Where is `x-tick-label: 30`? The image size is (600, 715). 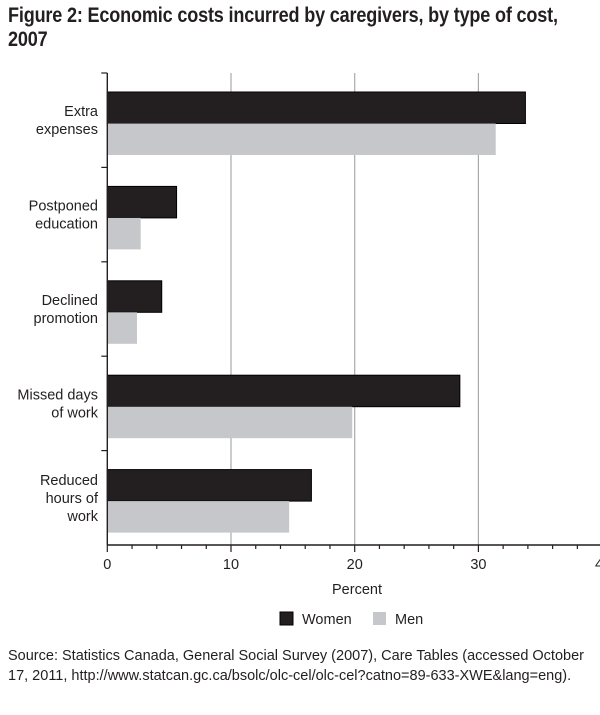
x-tick-label: 30 is located at coordinates (478, 565).